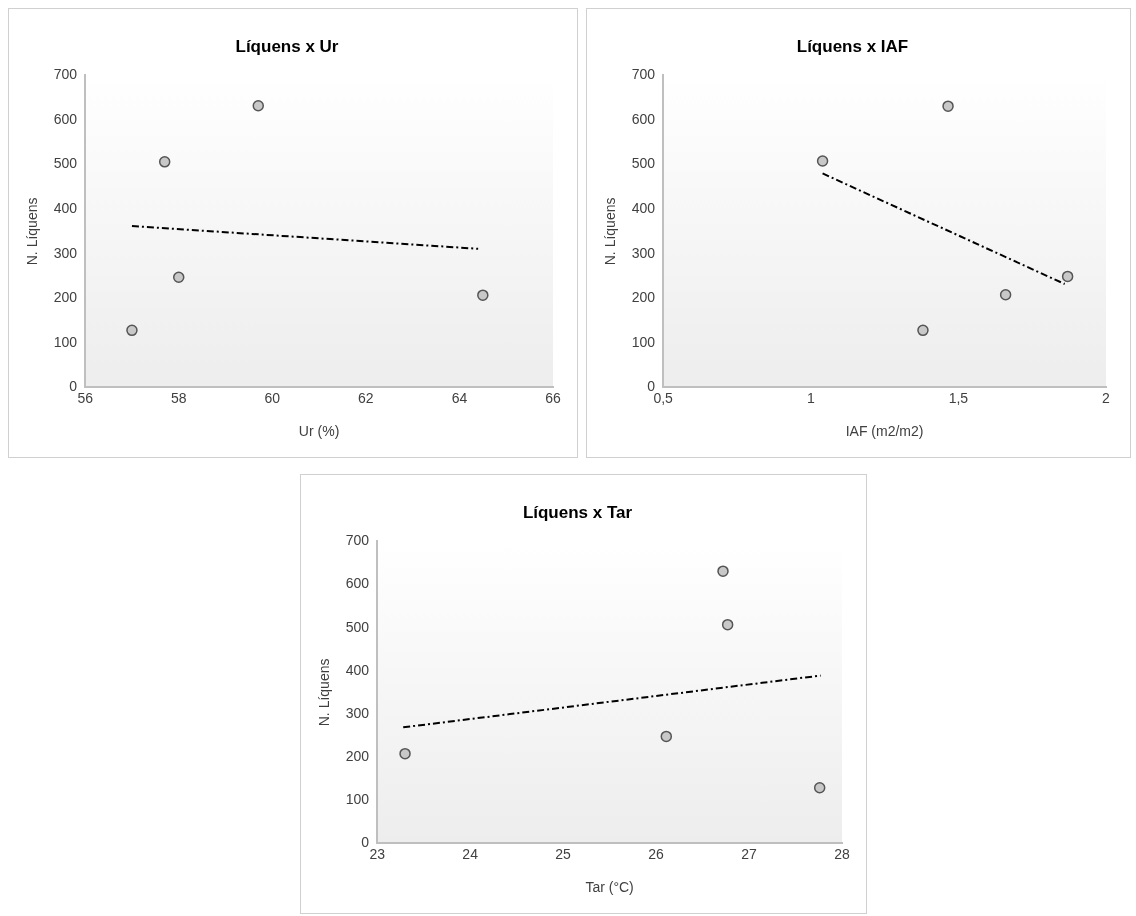 This screenshot has width=1136, height=916. What do you see at coordinates (178, 397) in the screenshot?
I see `x-tick-label: 58` at bounding box center [178, 397].